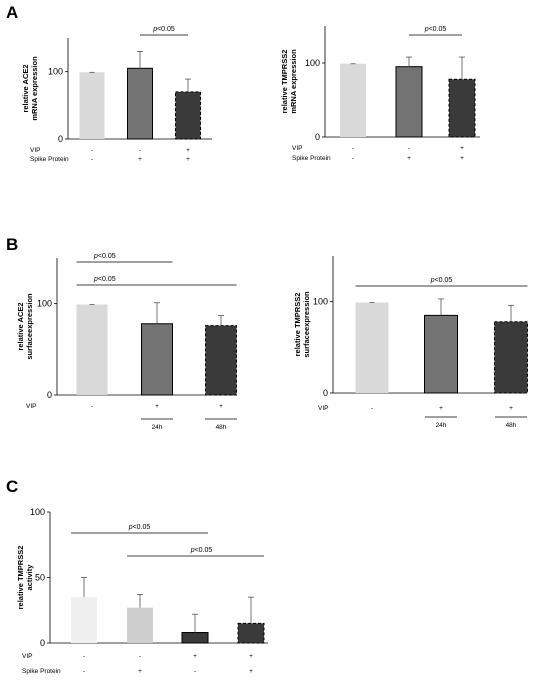 This screenshot has height=681, width=550. Describe the element at coordinates (40, 578) in the screenshot. I see `y-tick-label: 50` at that location.